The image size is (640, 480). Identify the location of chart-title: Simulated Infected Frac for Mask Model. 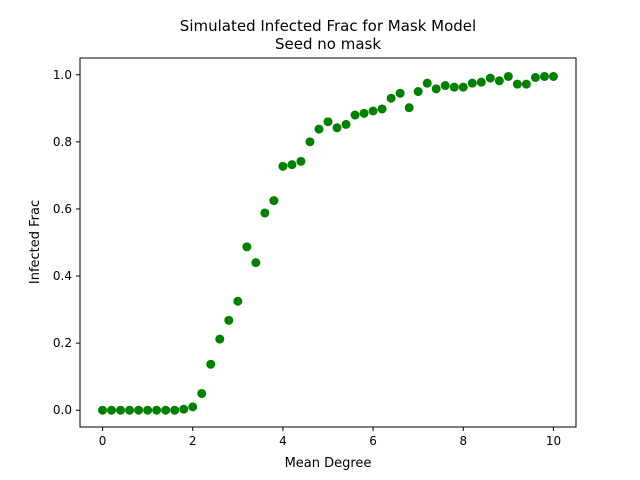
(328, 26).